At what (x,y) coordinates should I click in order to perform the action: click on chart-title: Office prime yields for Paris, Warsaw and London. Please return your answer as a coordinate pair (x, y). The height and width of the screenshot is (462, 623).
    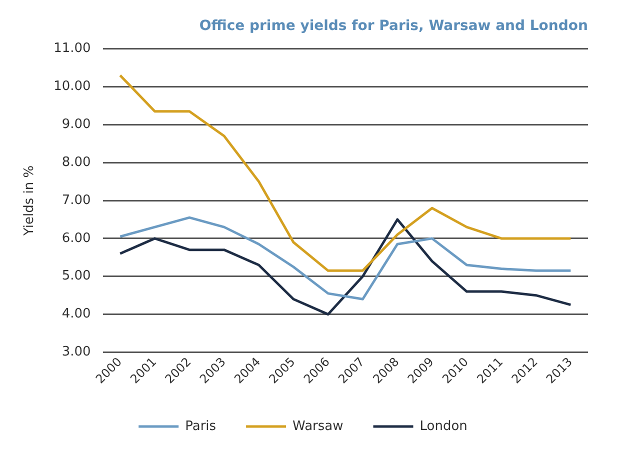
    Looking at the image, I should click on (393, 26).